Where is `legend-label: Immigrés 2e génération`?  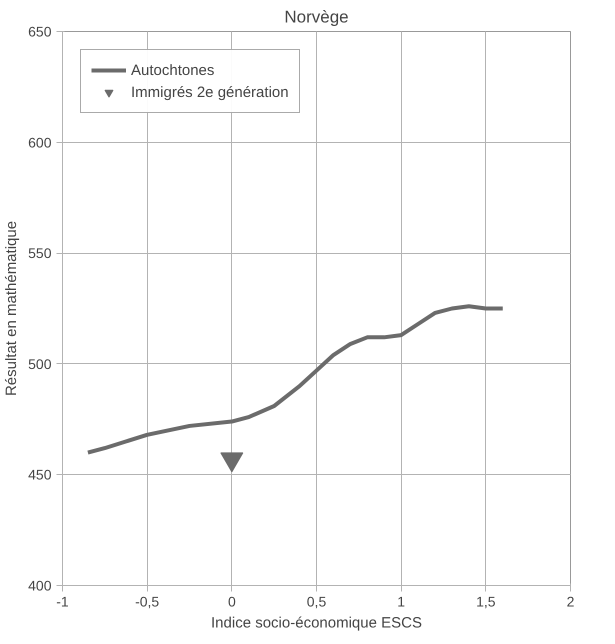
legend-label: Immigrés 2e génération is located at coordinates (210, 92).